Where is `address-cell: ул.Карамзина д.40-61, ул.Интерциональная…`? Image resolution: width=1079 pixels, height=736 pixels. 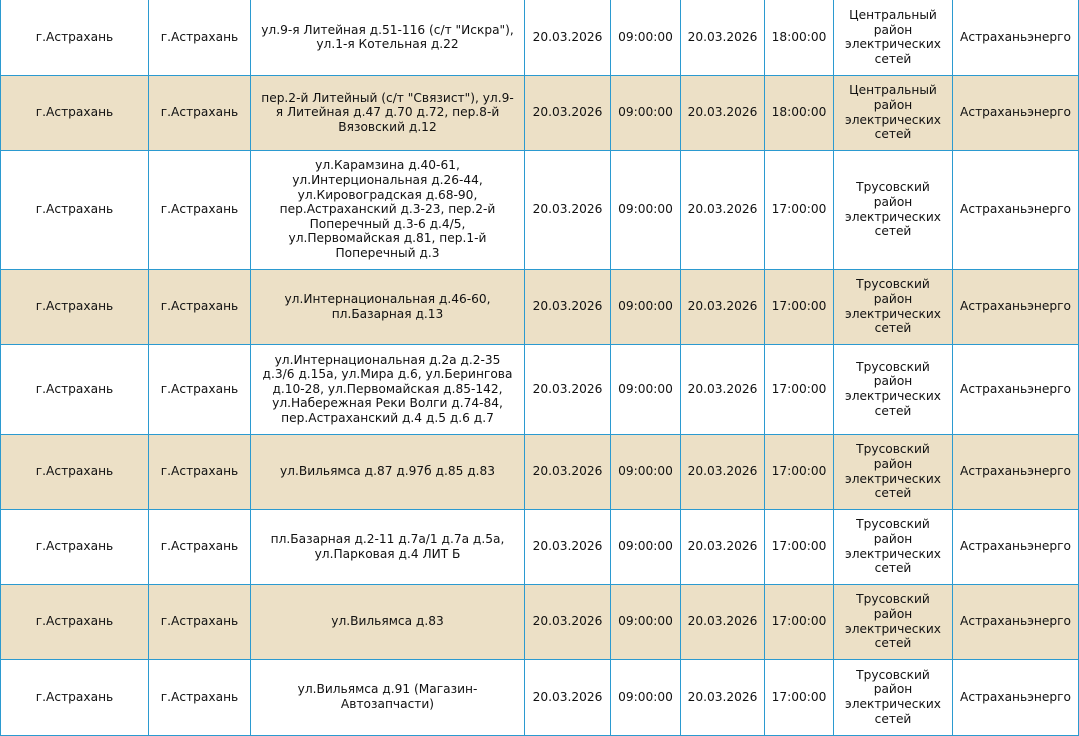 address-cell: ул.Карамзина д.40-61, ул.Интерциональная… is located at coordinates (387, 209).